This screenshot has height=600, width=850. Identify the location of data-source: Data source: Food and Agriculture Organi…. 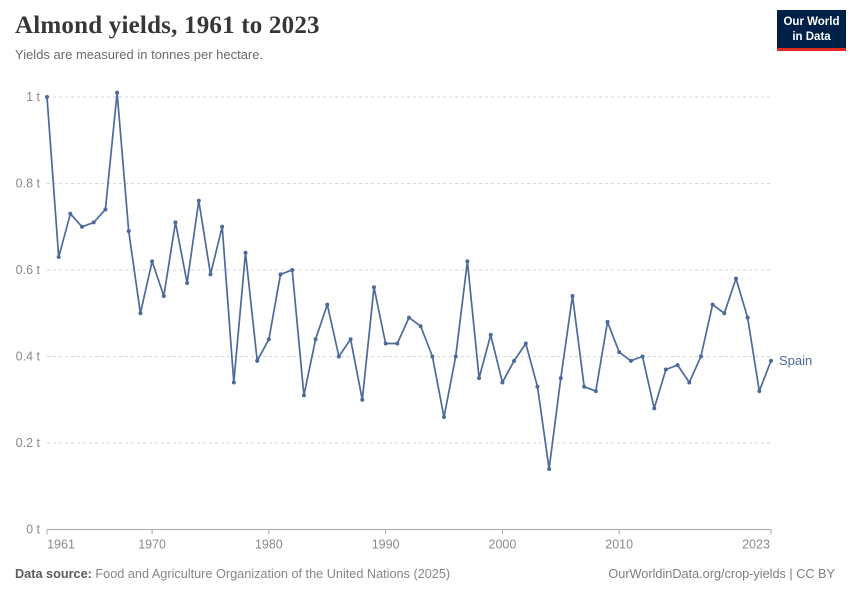
(232, 574).